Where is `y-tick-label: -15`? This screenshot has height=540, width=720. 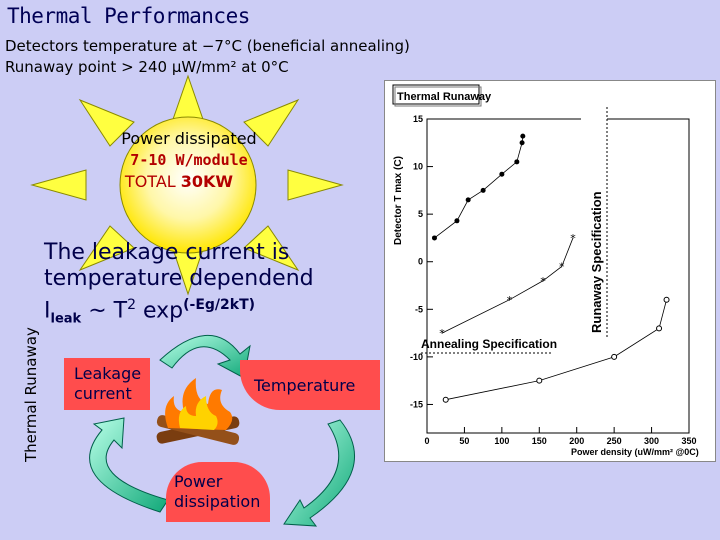 y-tick-label: -15 is located at coordinates (416, 404).